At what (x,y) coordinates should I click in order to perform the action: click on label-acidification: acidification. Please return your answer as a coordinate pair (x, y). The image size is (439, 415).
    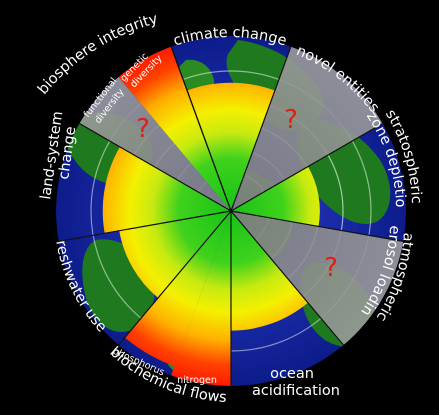
    Looking at the image, I should click on (296, 391).